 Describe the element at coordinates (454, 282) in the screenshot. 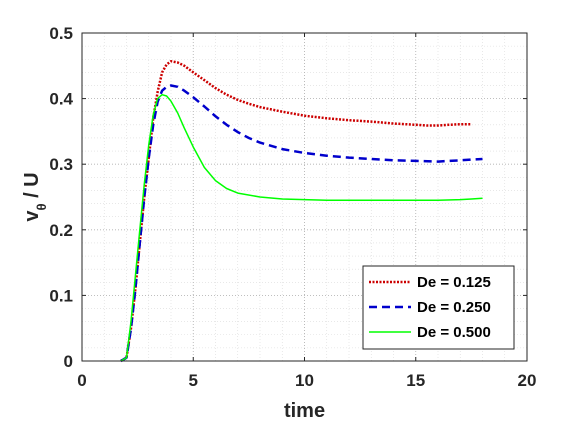

I see `legend-label-1: De = 0.125` at that location.